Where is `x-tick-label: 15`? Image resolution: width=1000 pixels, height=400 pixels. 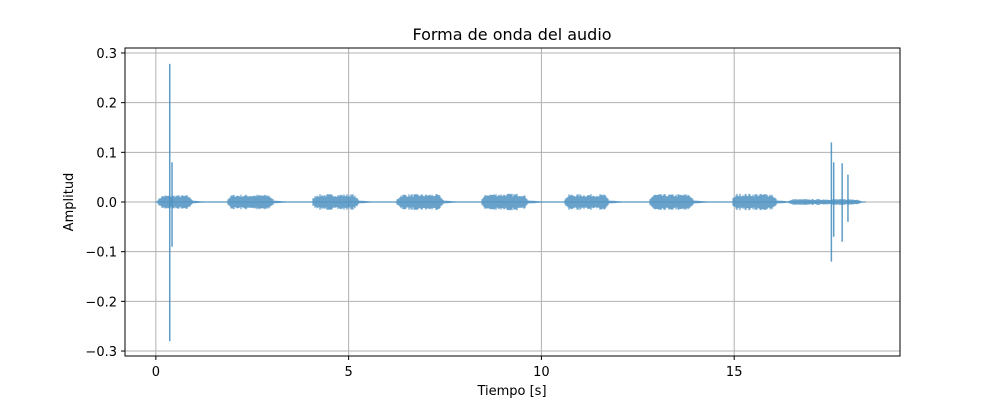 x-tick-label: 15 is located at coordinates (734, 372).